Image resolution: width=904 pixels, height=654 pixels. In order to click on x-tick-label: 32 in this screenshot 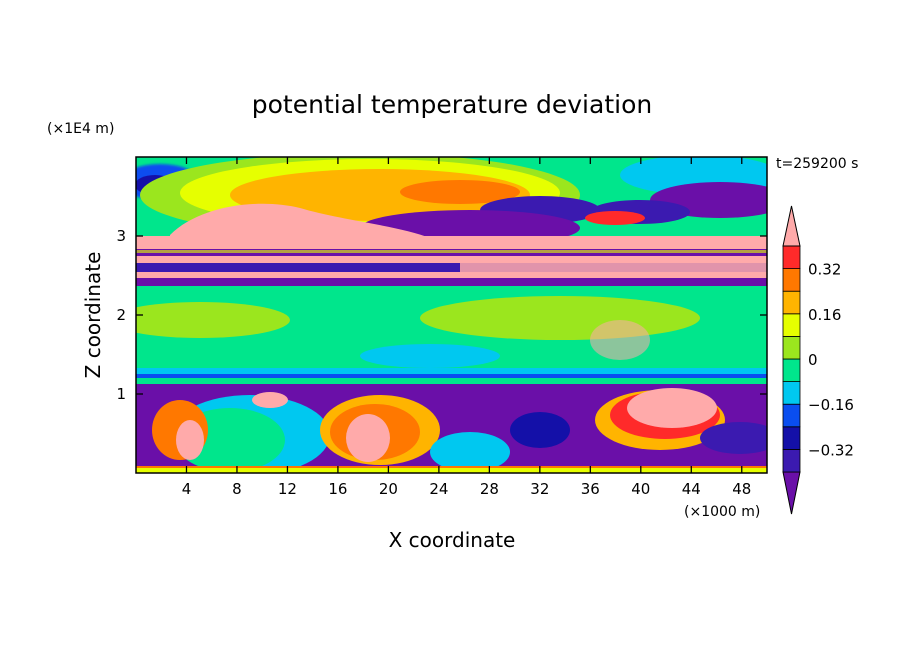, I will do `click(539, 489)`.